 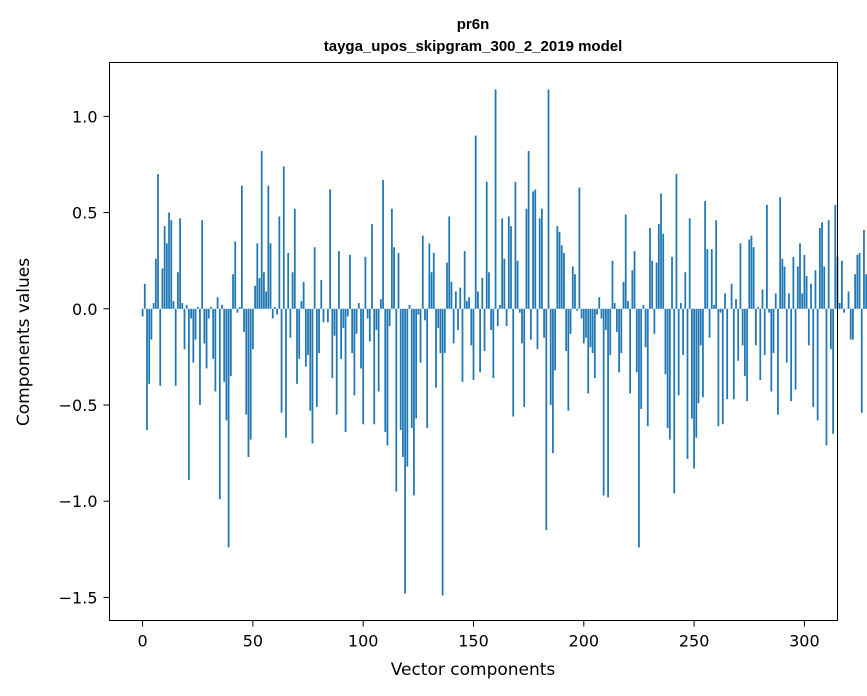 What do you see at coordinates (363, 641) in the screenshot?
I see `x-tick-label: 100` at bounding box center [363, 641].